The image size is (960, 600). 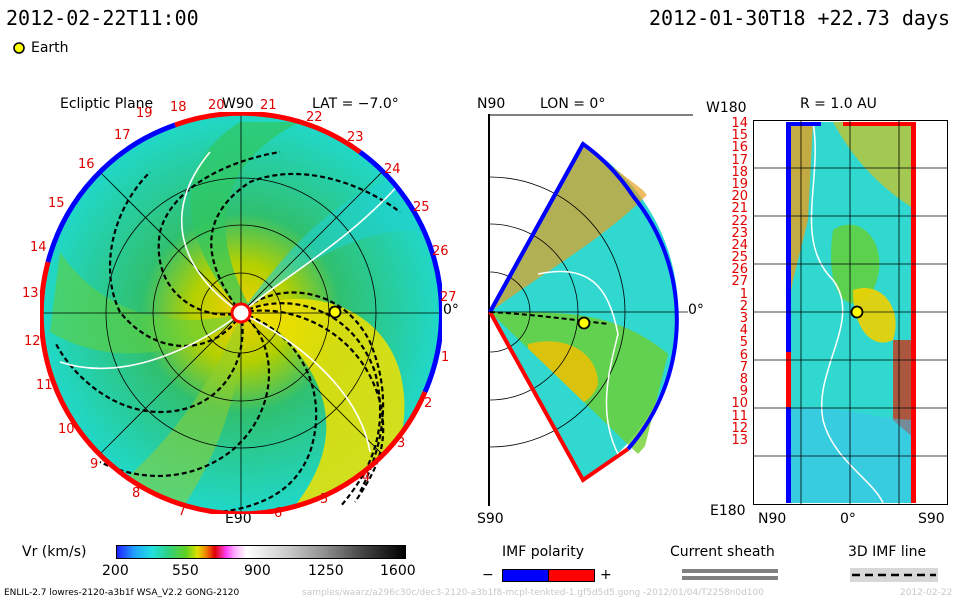 What do you see at coordinates (94, 464) in the screenshot?
I see `carr-label: 9` at bounding box center [94, 464].